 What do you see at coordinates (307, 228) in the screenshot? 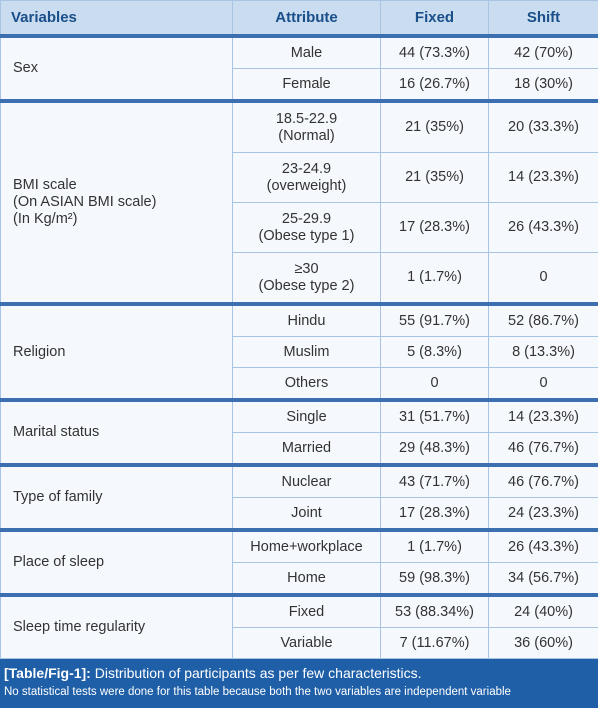
I see `attribute-cell: 25-29.9(Obese type 1)` at bounding box center [307, 228].